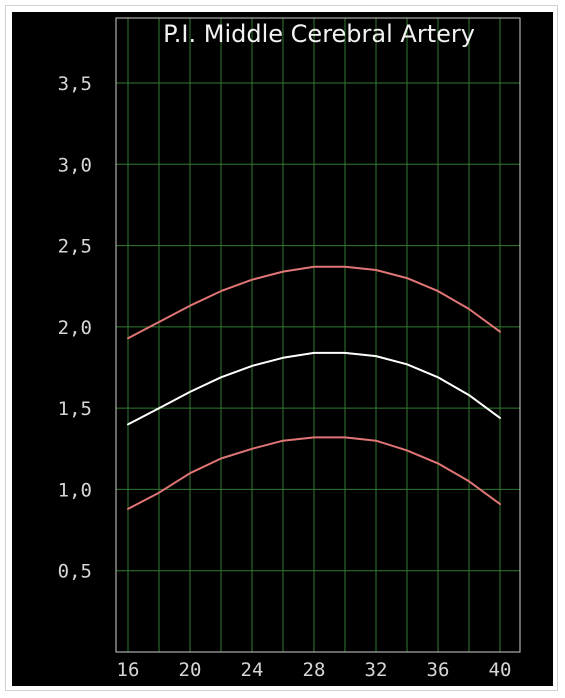  What do you see at coordinates (190, 670) in the screenshot?
I see `x-tick-label: 20` at bounding box center [190, 670].